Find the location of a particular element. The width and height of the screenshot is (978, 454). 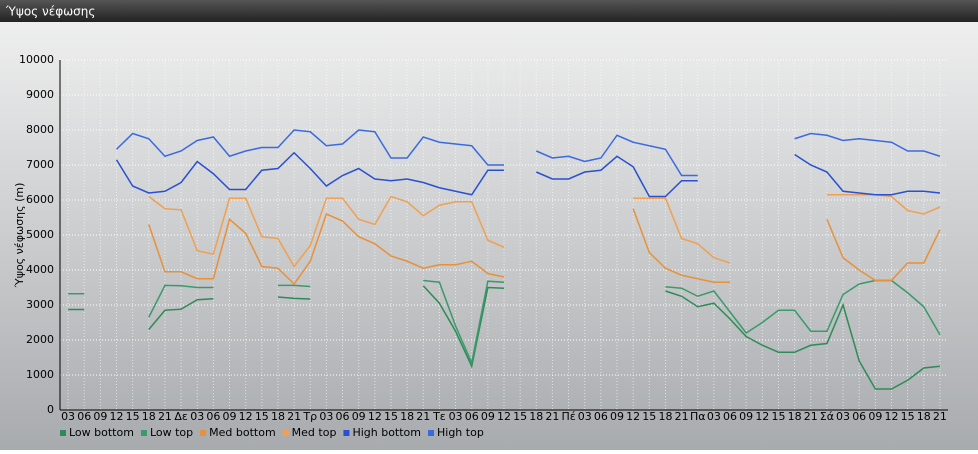

y-tick-label: 7000 is located at coordinates (40, 164).